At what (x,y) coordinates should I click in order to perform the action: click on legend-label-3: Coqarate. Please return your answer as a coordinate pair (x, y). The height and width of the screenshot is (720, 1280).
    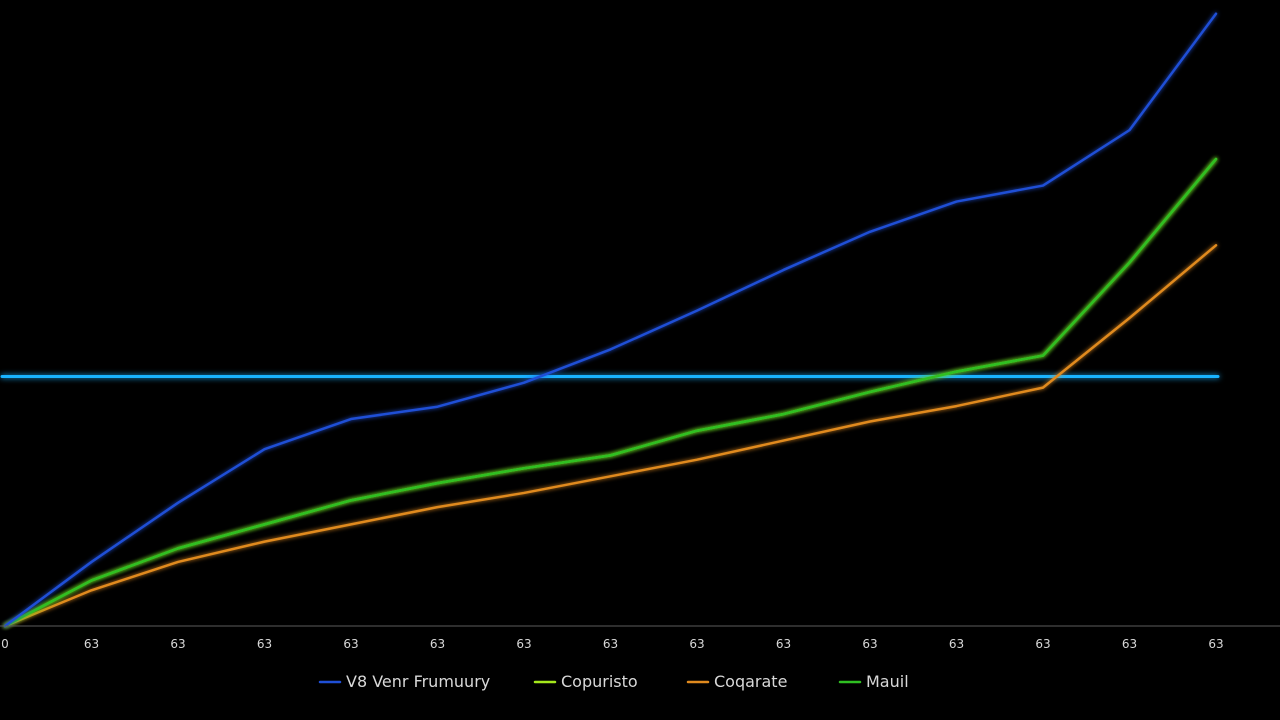
    Looking at the image, I should click on (750, 681).